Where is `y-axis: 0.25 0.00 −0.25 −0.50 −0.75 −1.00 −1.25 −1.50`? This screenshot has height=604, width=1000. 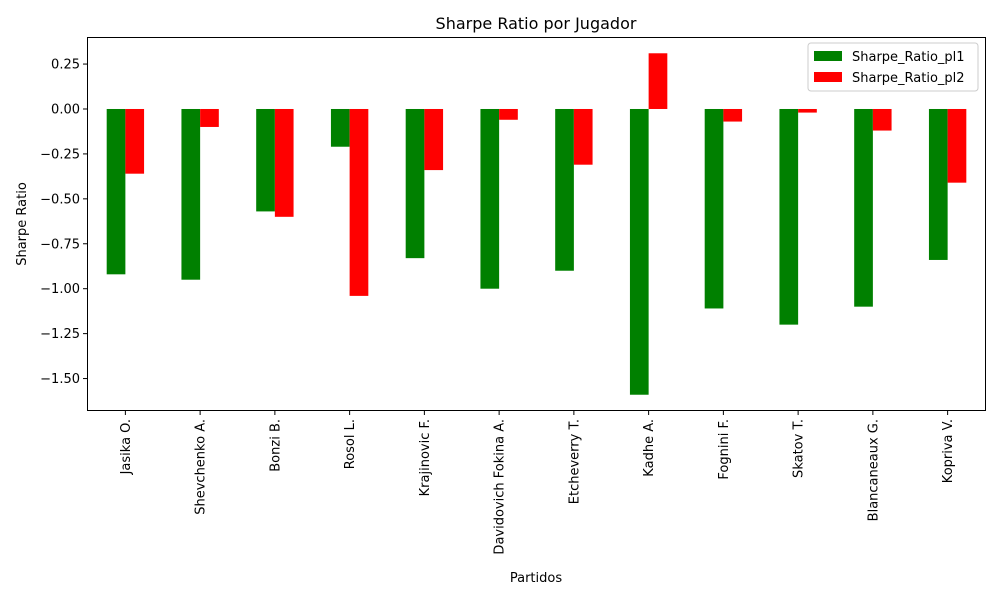 y-axis: 0.25 0.00 −0.25 −0.50 −0.75 −1.00 −1.25 −1.50 is located at coordinates (64, 222).